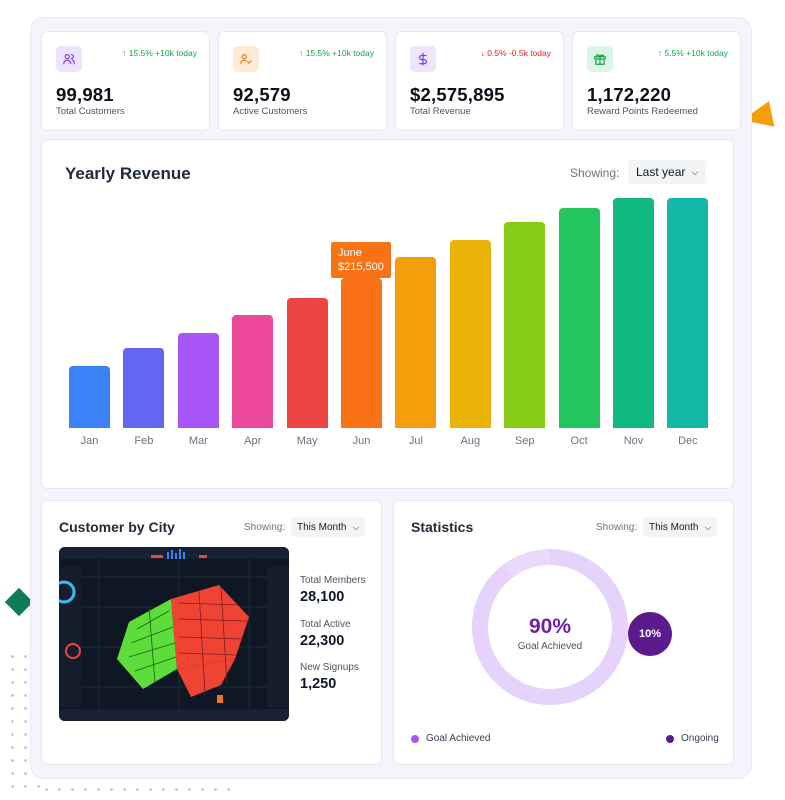 The width and height of the screenshot is (785, 800). Describe the element at coordinates (633, 441) in the screenshot. I see `x-axis-tick-label: Nov` at that location.